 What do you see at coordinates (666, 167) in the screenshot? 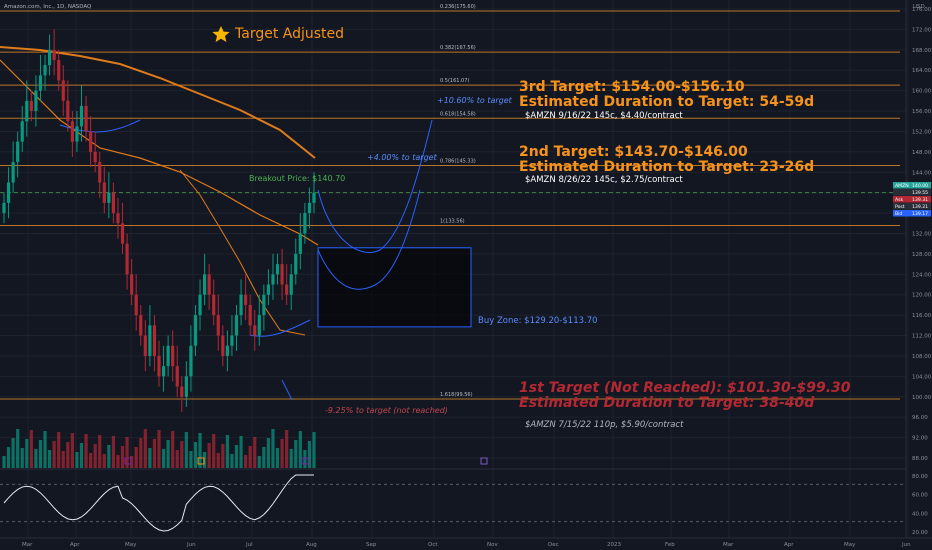
I see `target-2-duration: Estimated Duration to Target: 23-26d` at bounding box center [666, 167].